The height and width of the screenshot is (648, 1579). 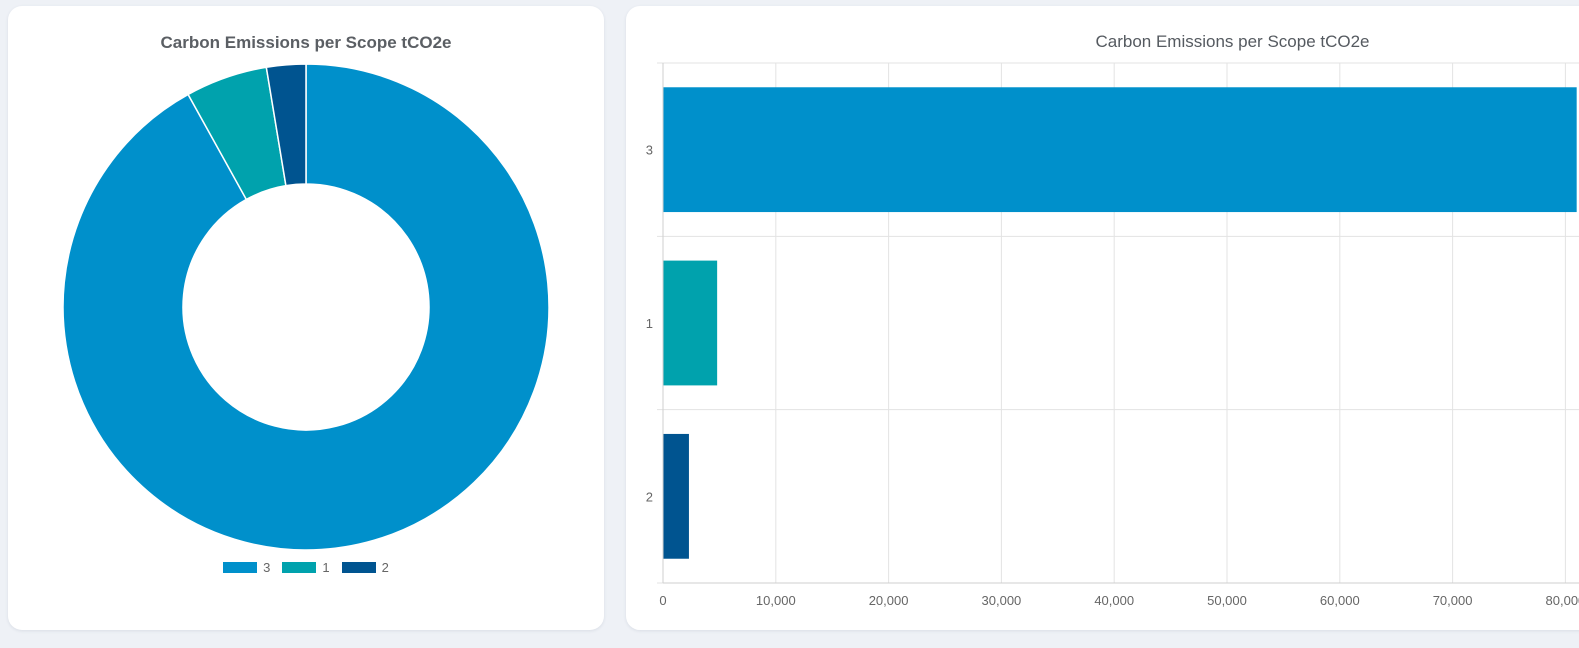 I want to click on x-tick-label: 20,000, so click(x=889, y=600).